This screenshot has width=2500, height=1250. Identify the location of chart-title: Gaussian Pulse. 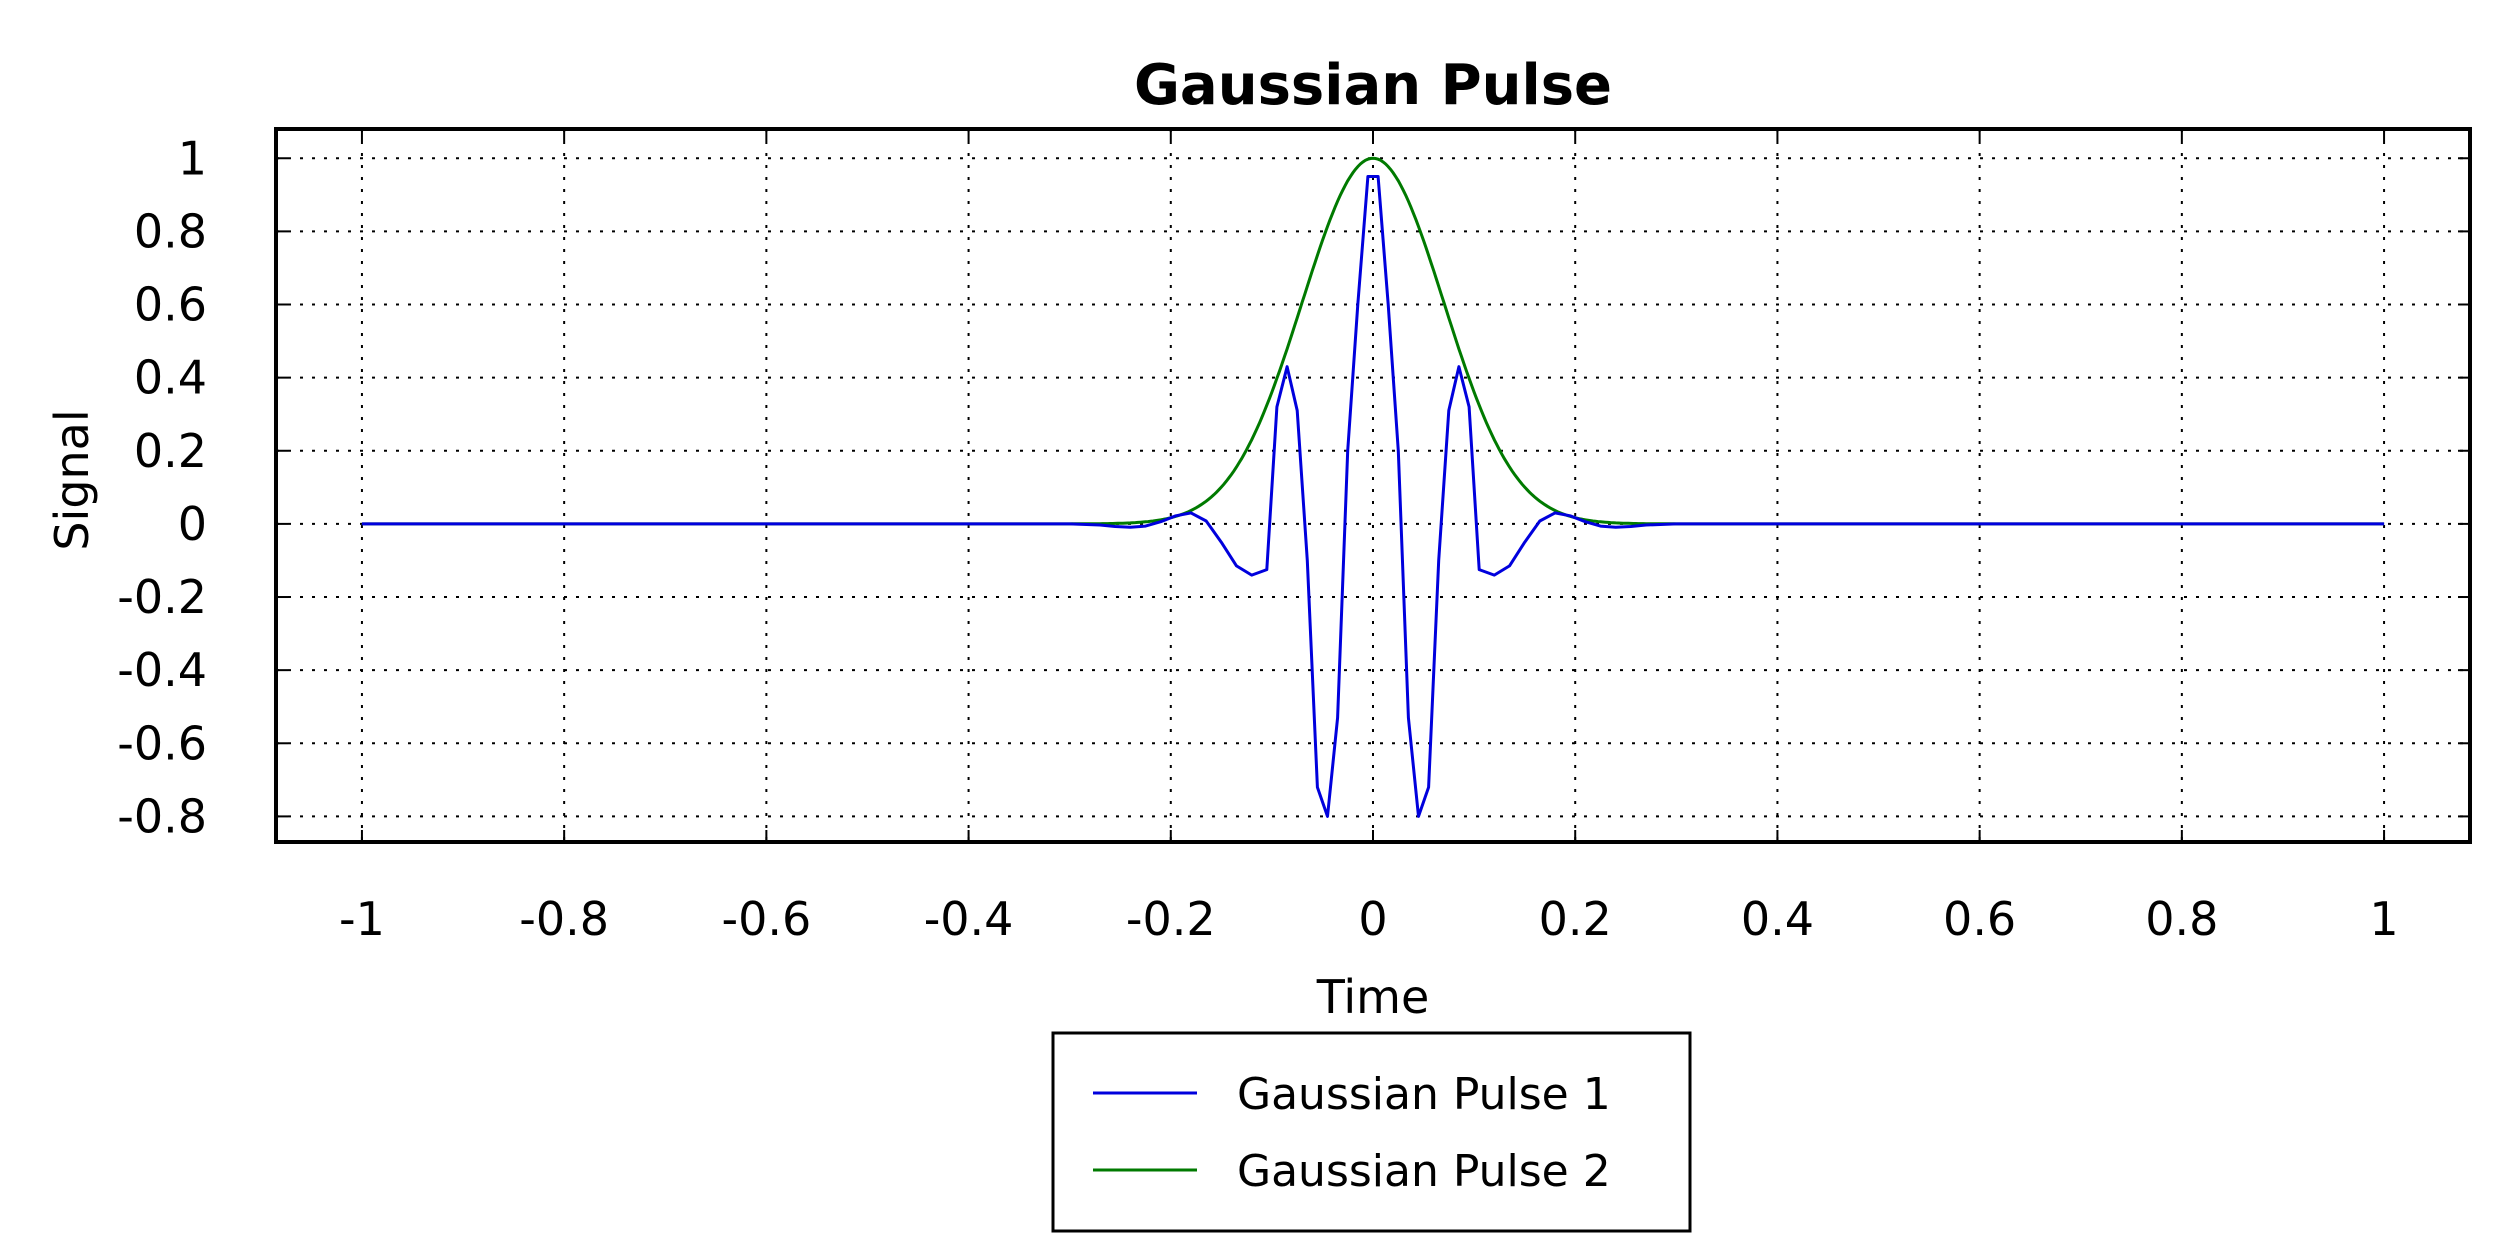
(1373, 85).